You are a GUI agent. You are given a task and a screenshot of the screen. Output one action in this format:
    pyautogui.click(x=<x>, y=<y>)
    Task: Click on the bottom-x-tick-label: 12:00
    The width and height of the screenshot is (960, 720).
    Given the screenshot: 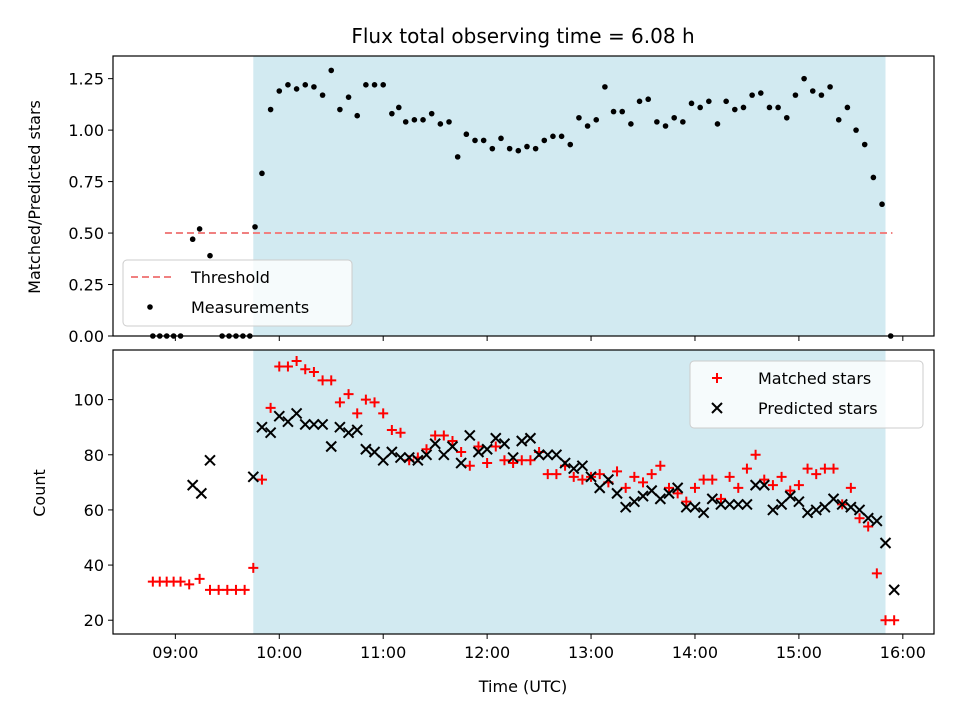 What is the action you would take?
    pyautogui.click(x=487, y=652)
    